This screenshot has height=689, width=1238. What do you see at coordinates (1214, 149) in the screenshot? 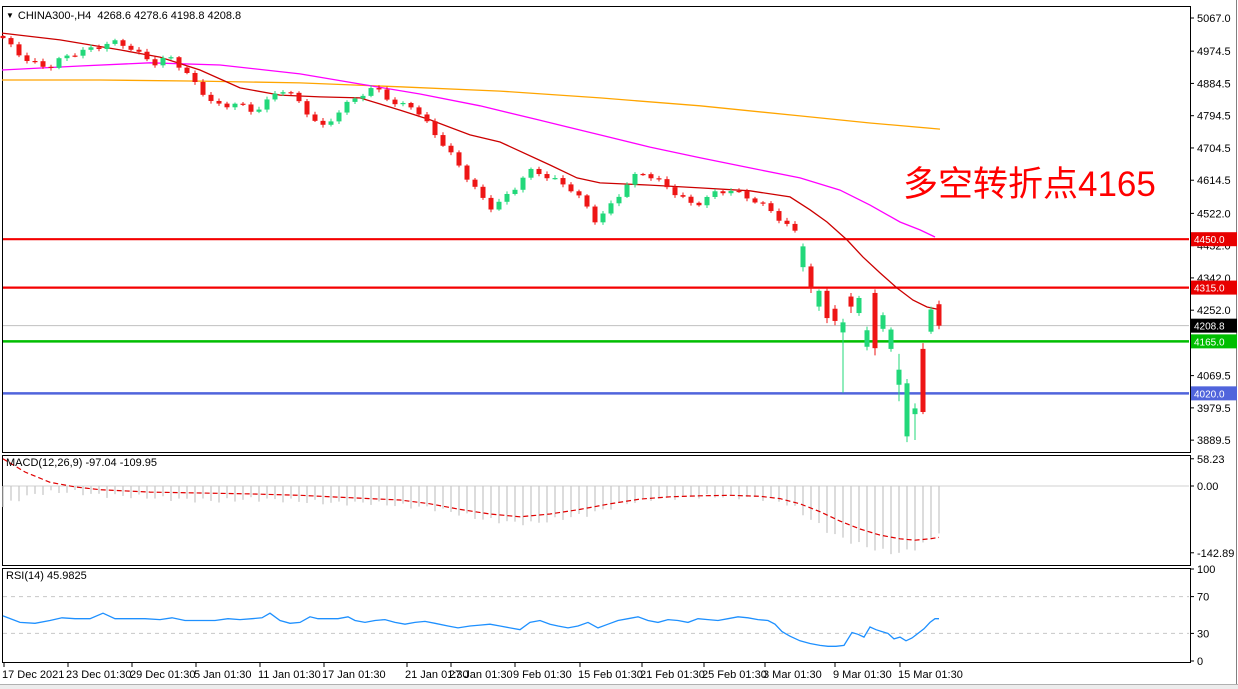
I see `price-axis-label: 4704.5` at bounding box center [1214, 149].